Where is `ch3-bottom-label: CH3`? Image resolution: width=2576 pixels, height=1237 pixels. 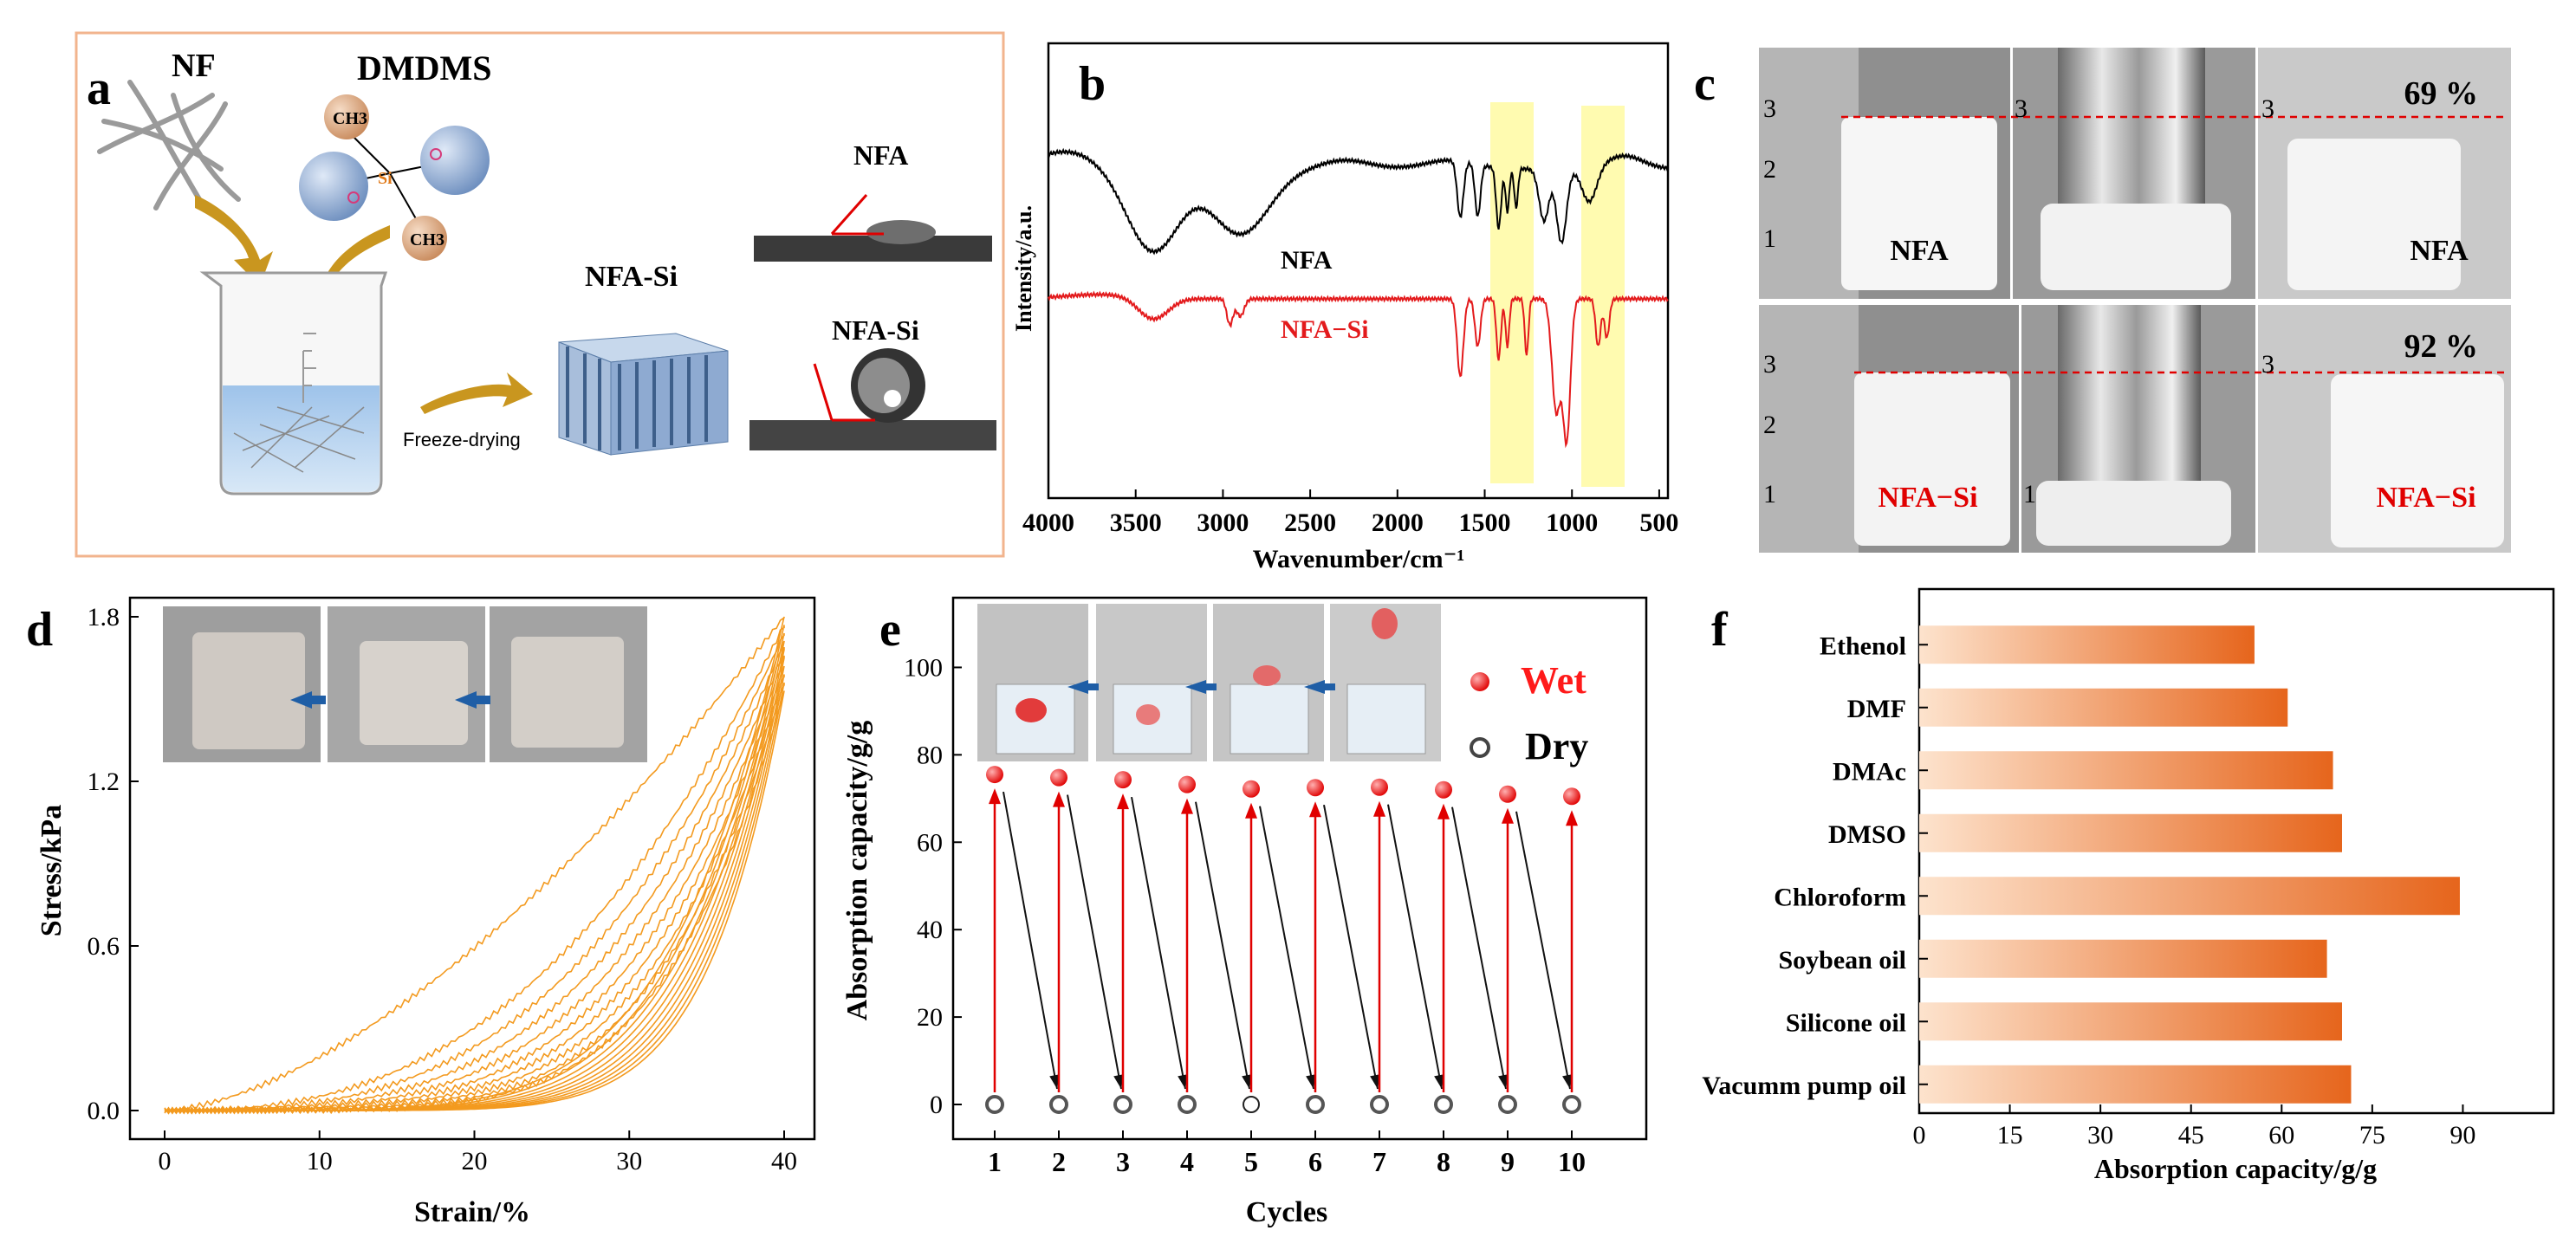 ch3-bottom-label: CH3 is located at coordinates (427, 240).